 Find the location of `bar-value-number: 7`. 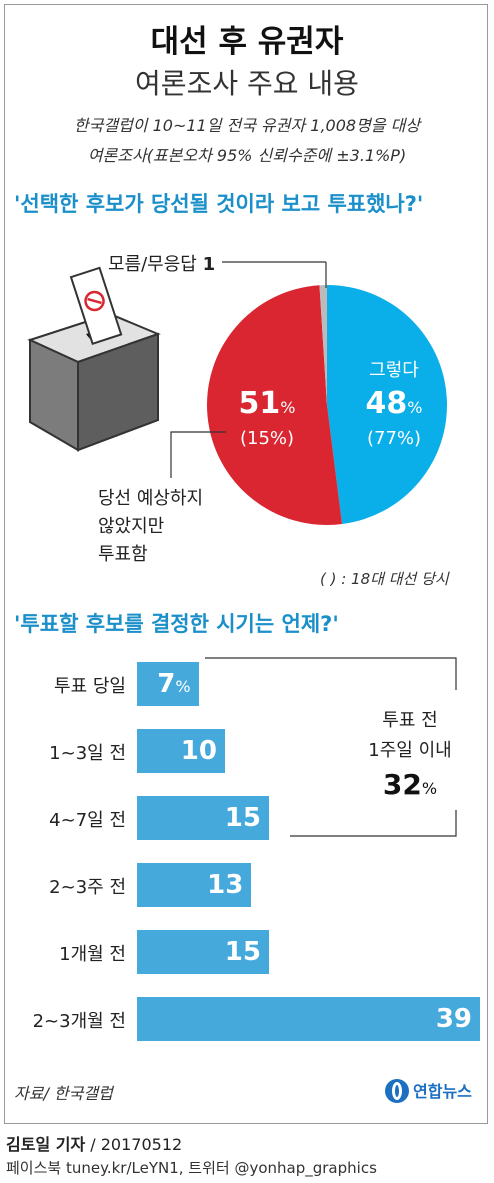

bar-value-number: 7 is located at coordinates (166, 684).